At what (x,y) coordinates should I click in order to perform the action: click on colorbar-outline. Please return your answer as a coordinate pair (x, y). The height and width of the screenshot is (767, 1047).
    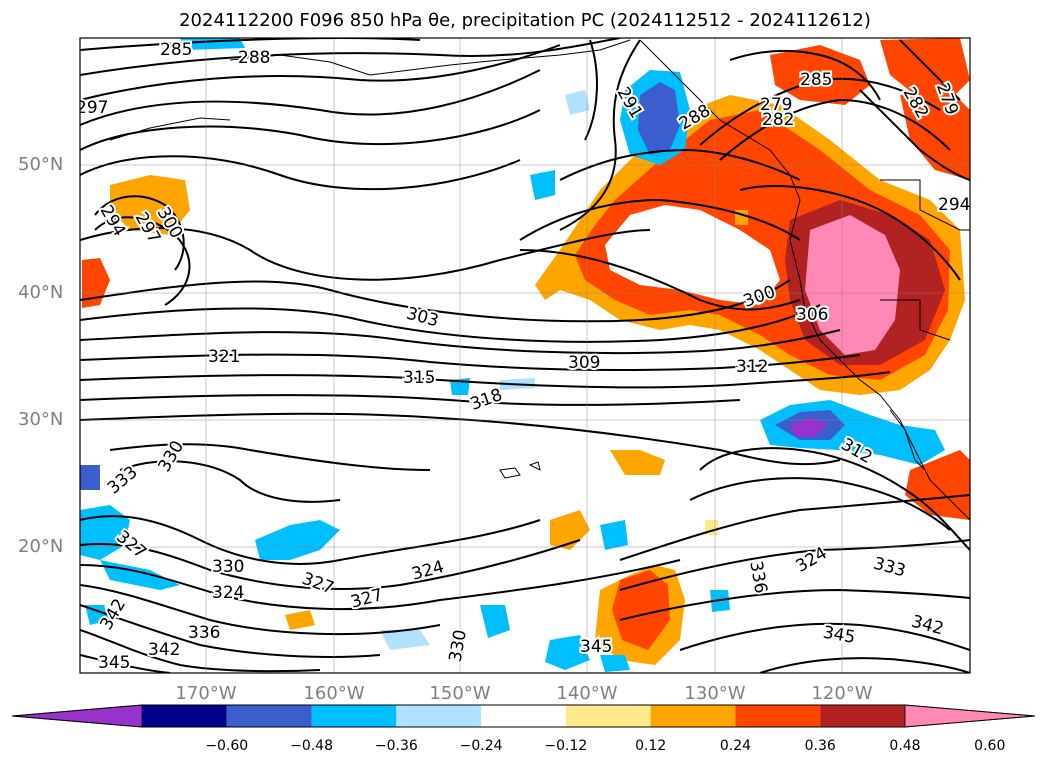
    Looking at the image, I should click on (523, 716).